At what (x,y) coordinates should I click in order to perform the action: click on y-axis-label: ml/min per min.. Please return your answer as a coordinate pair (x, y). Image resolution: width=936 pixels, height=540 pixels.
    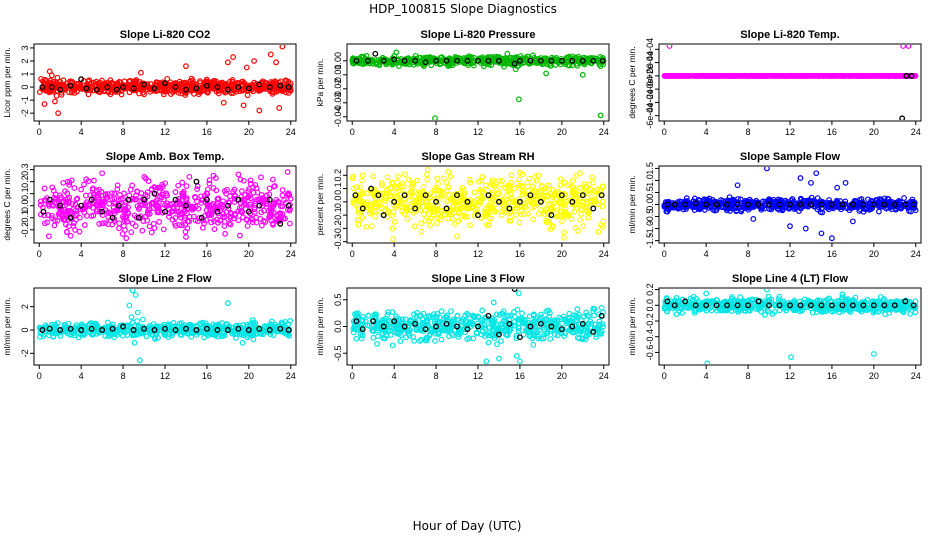
    Looking at the image, I should click on (632, 204).